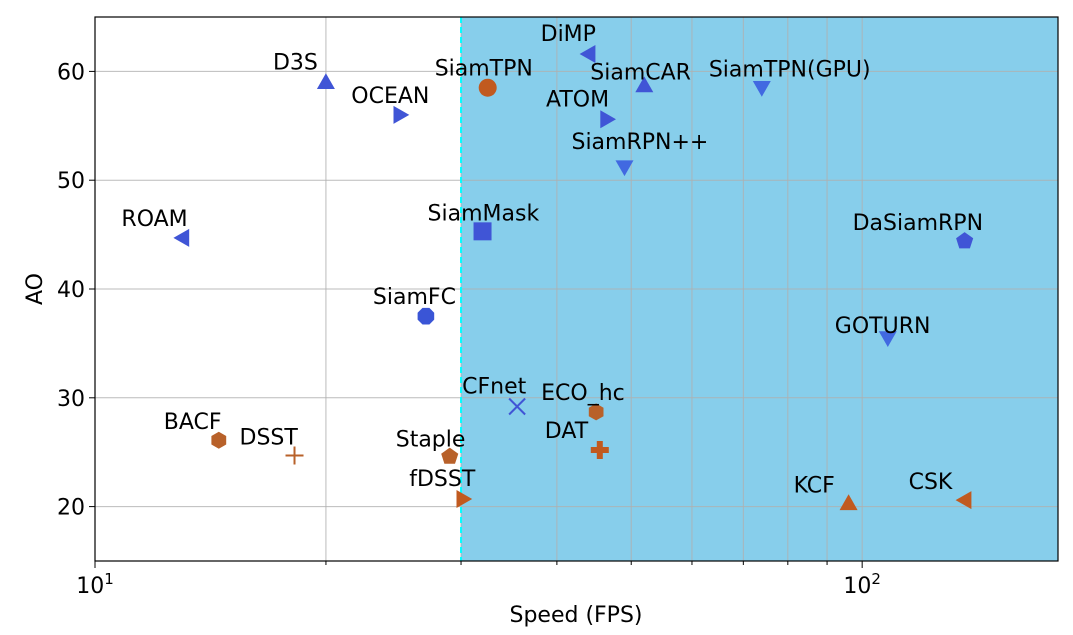 This screenshot has width=1073, height=635. I want to click on label-siamtpn: SiamTPN, so click(484, 69).